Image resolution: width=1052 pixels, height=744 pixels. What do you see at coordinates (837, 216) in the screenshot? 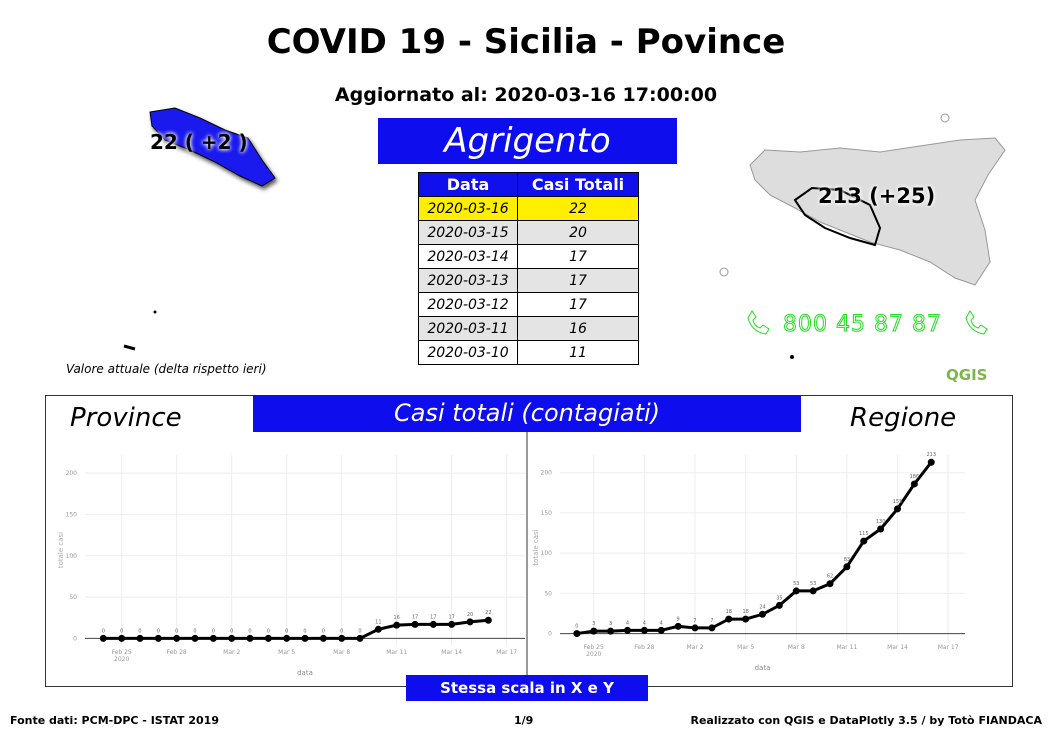
I see `province-outline` at bounding box center [837, 216].